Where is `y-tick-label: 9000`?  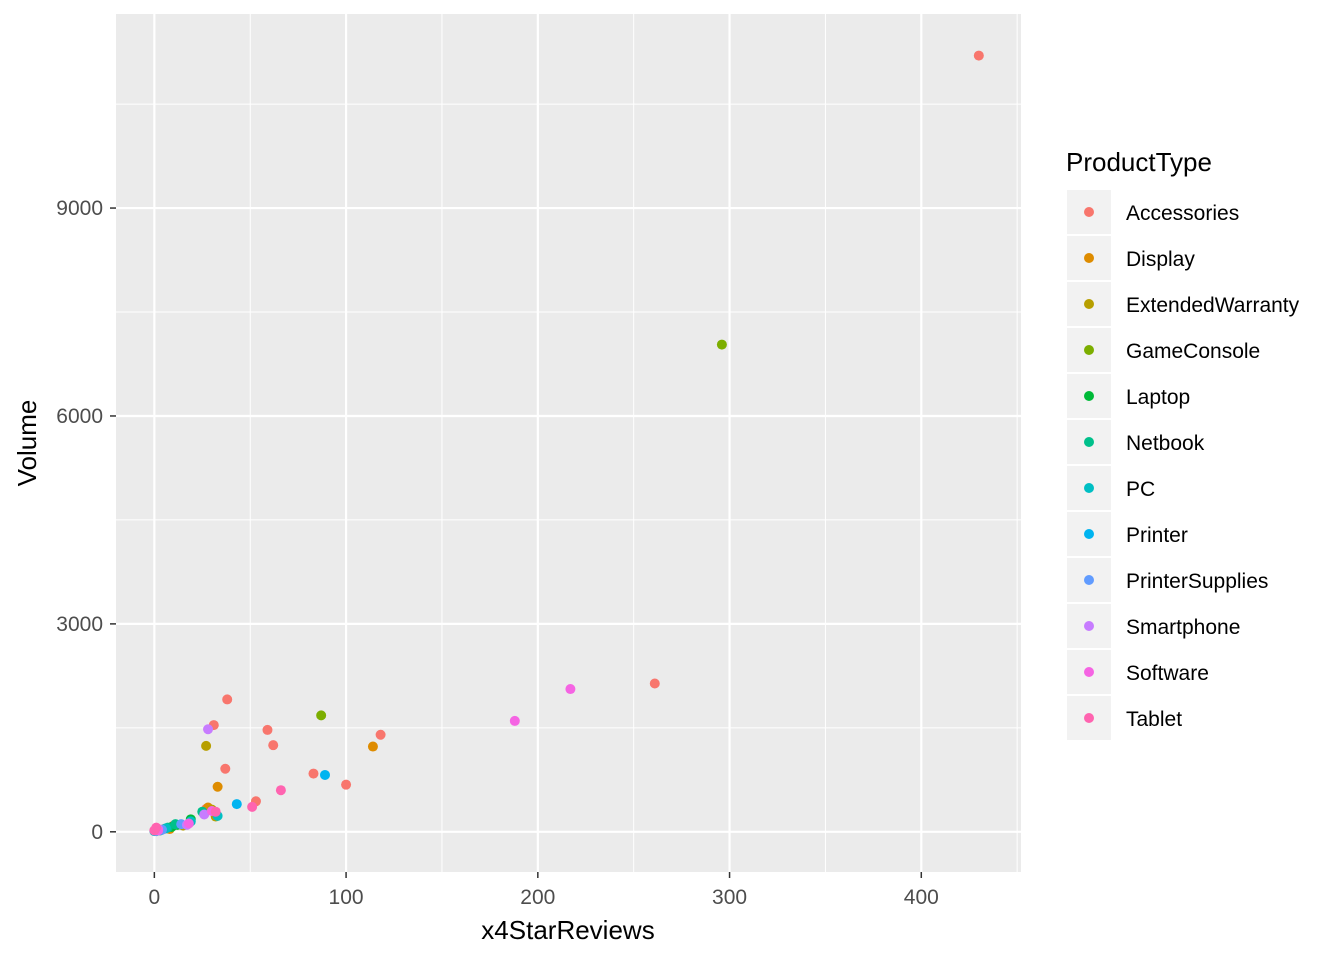 y-tick-label: 9000 is located at coordinates (79, 208).